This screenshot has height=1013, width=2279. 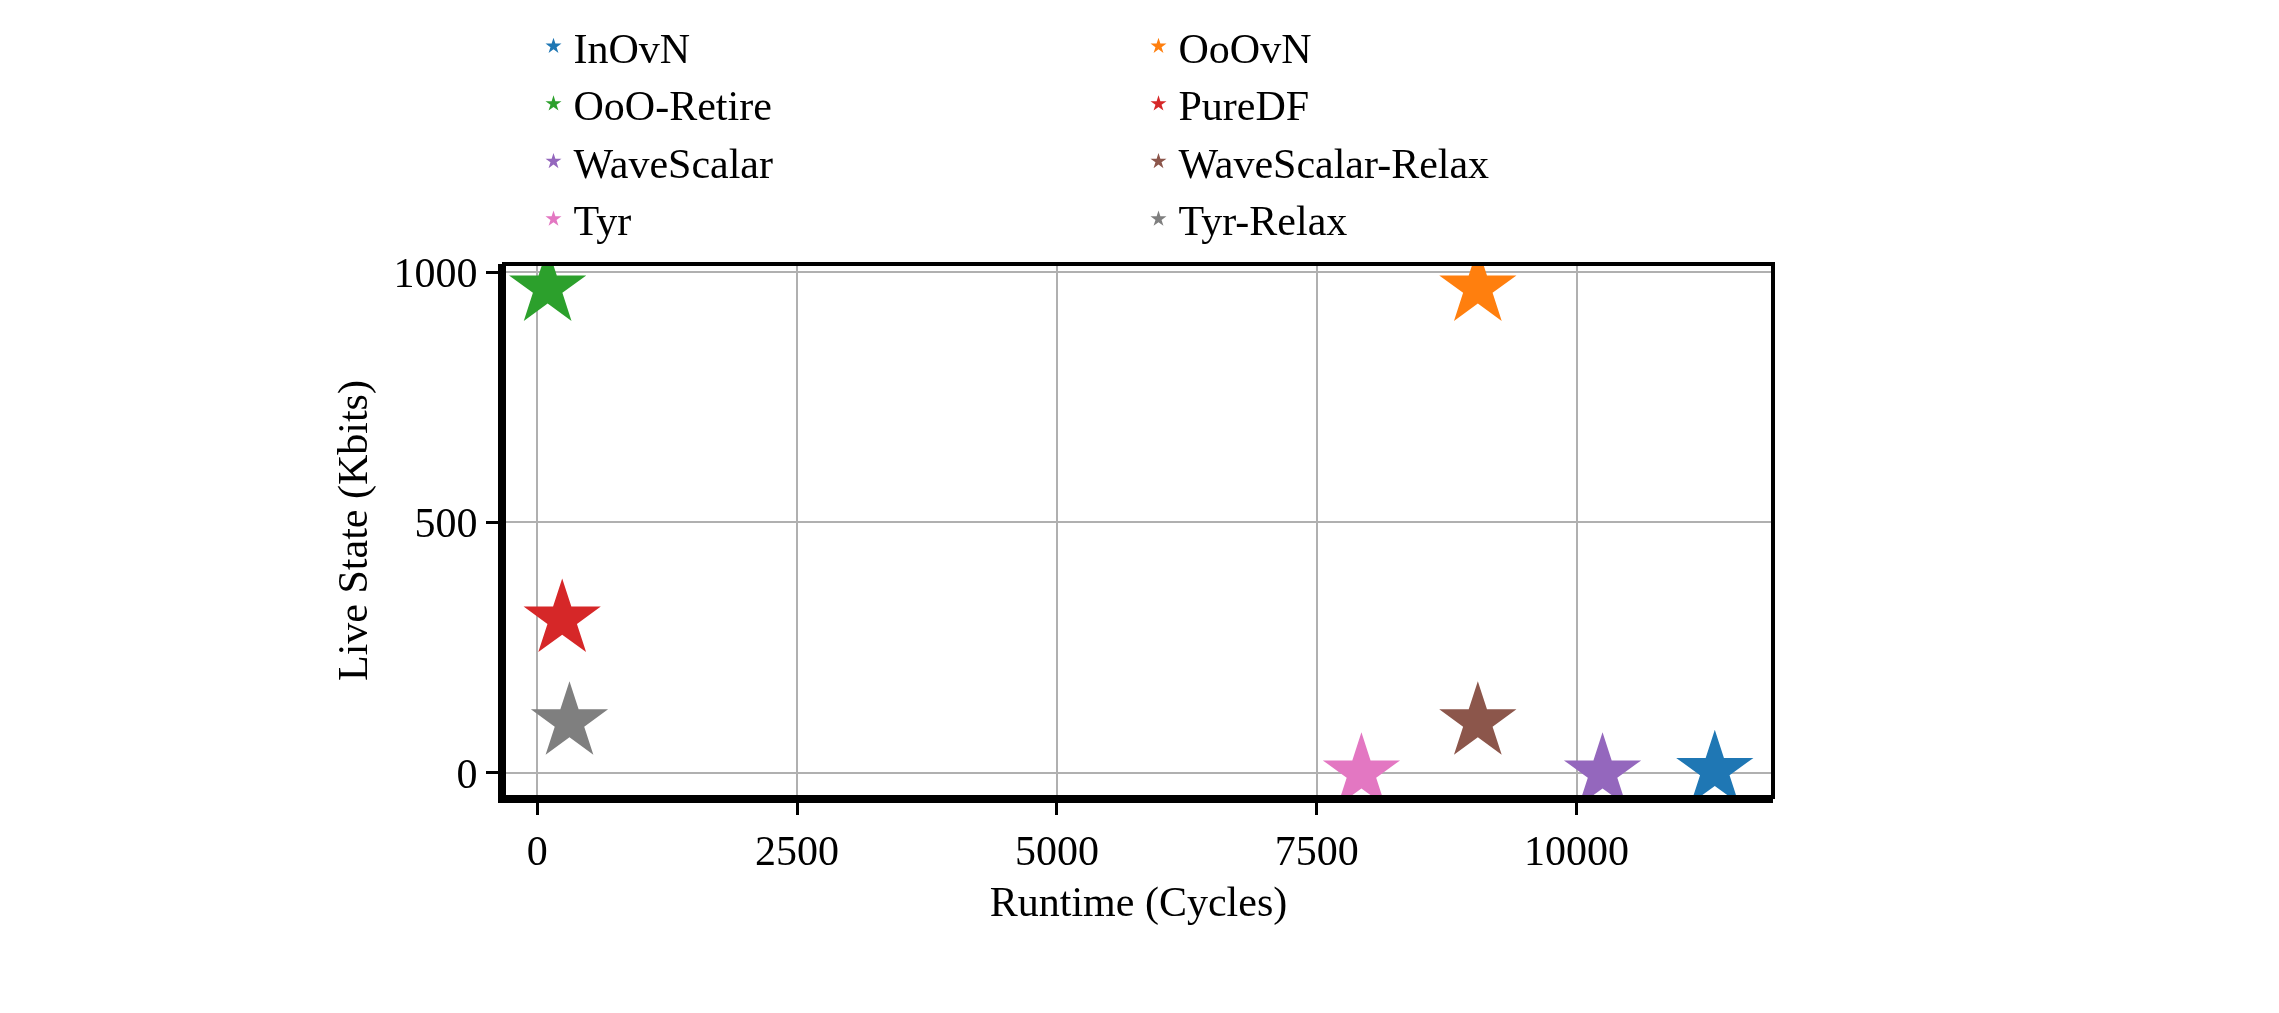 I want to click on x-axis-title: Runtime (Cycles), so click(x=1138, y=902).